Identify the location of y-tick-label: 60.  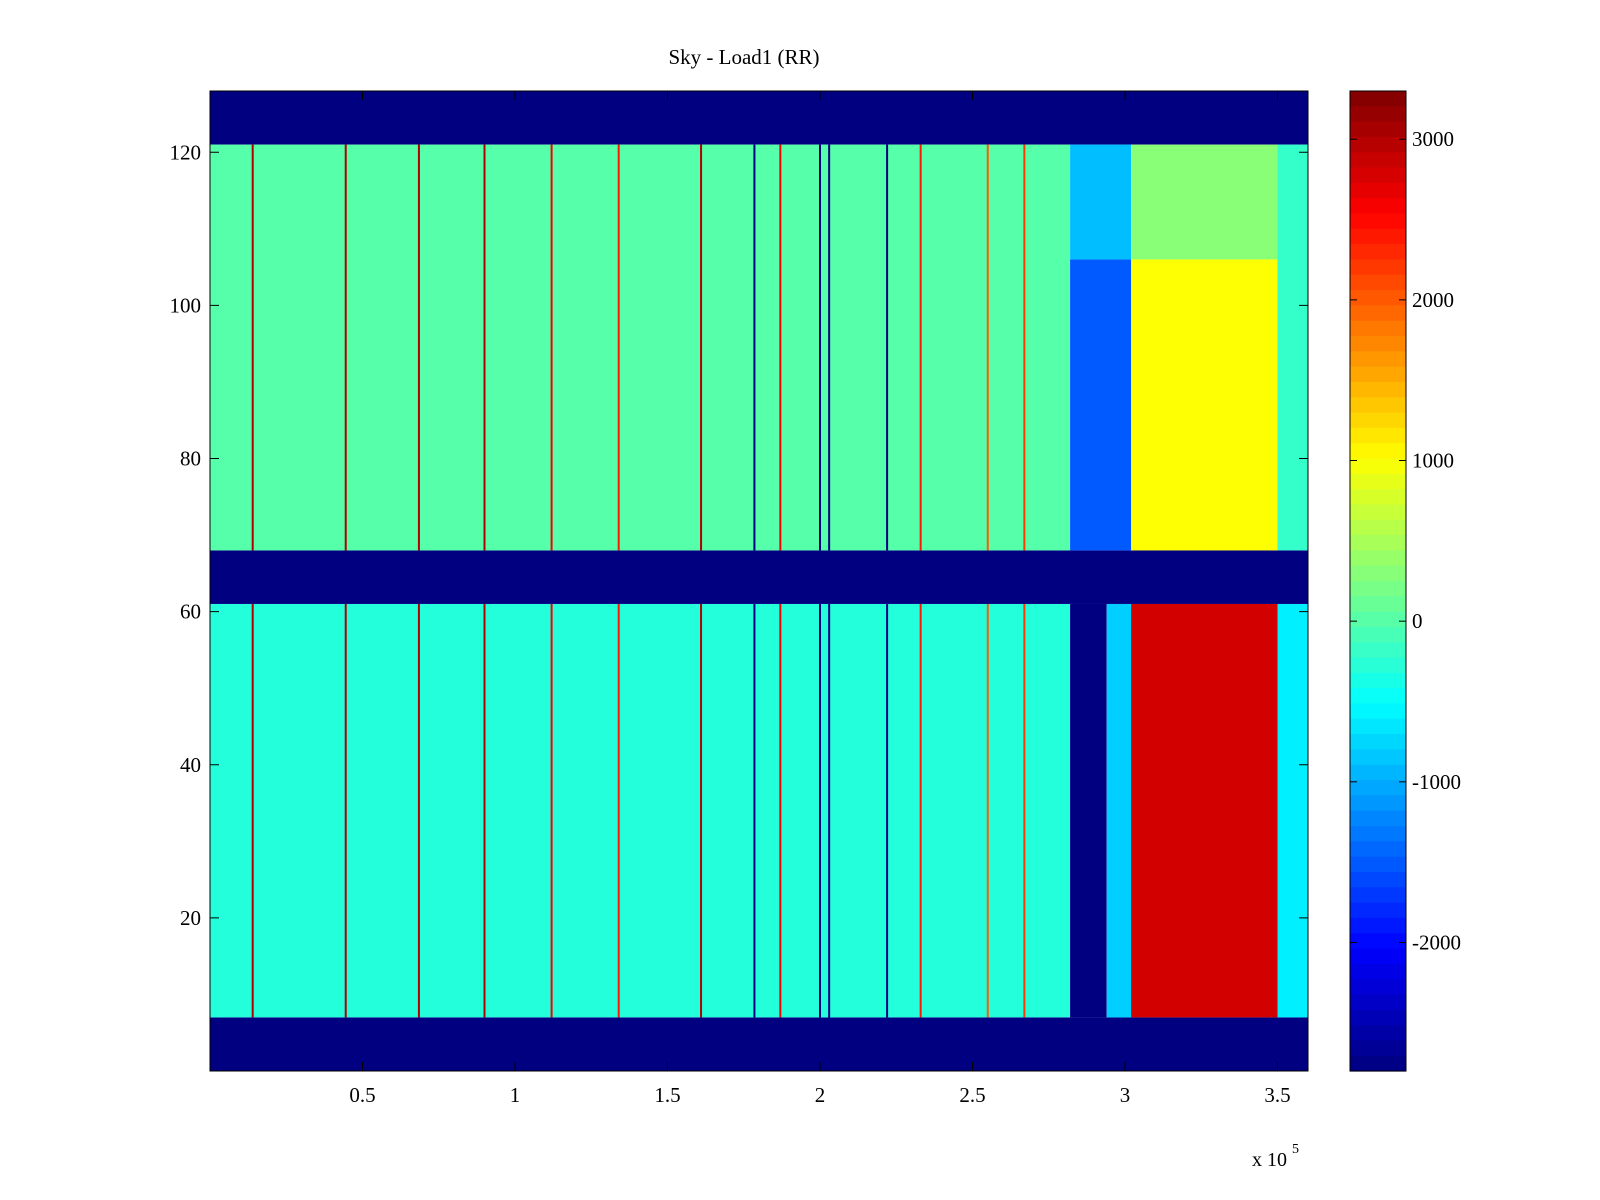
(190, 612).